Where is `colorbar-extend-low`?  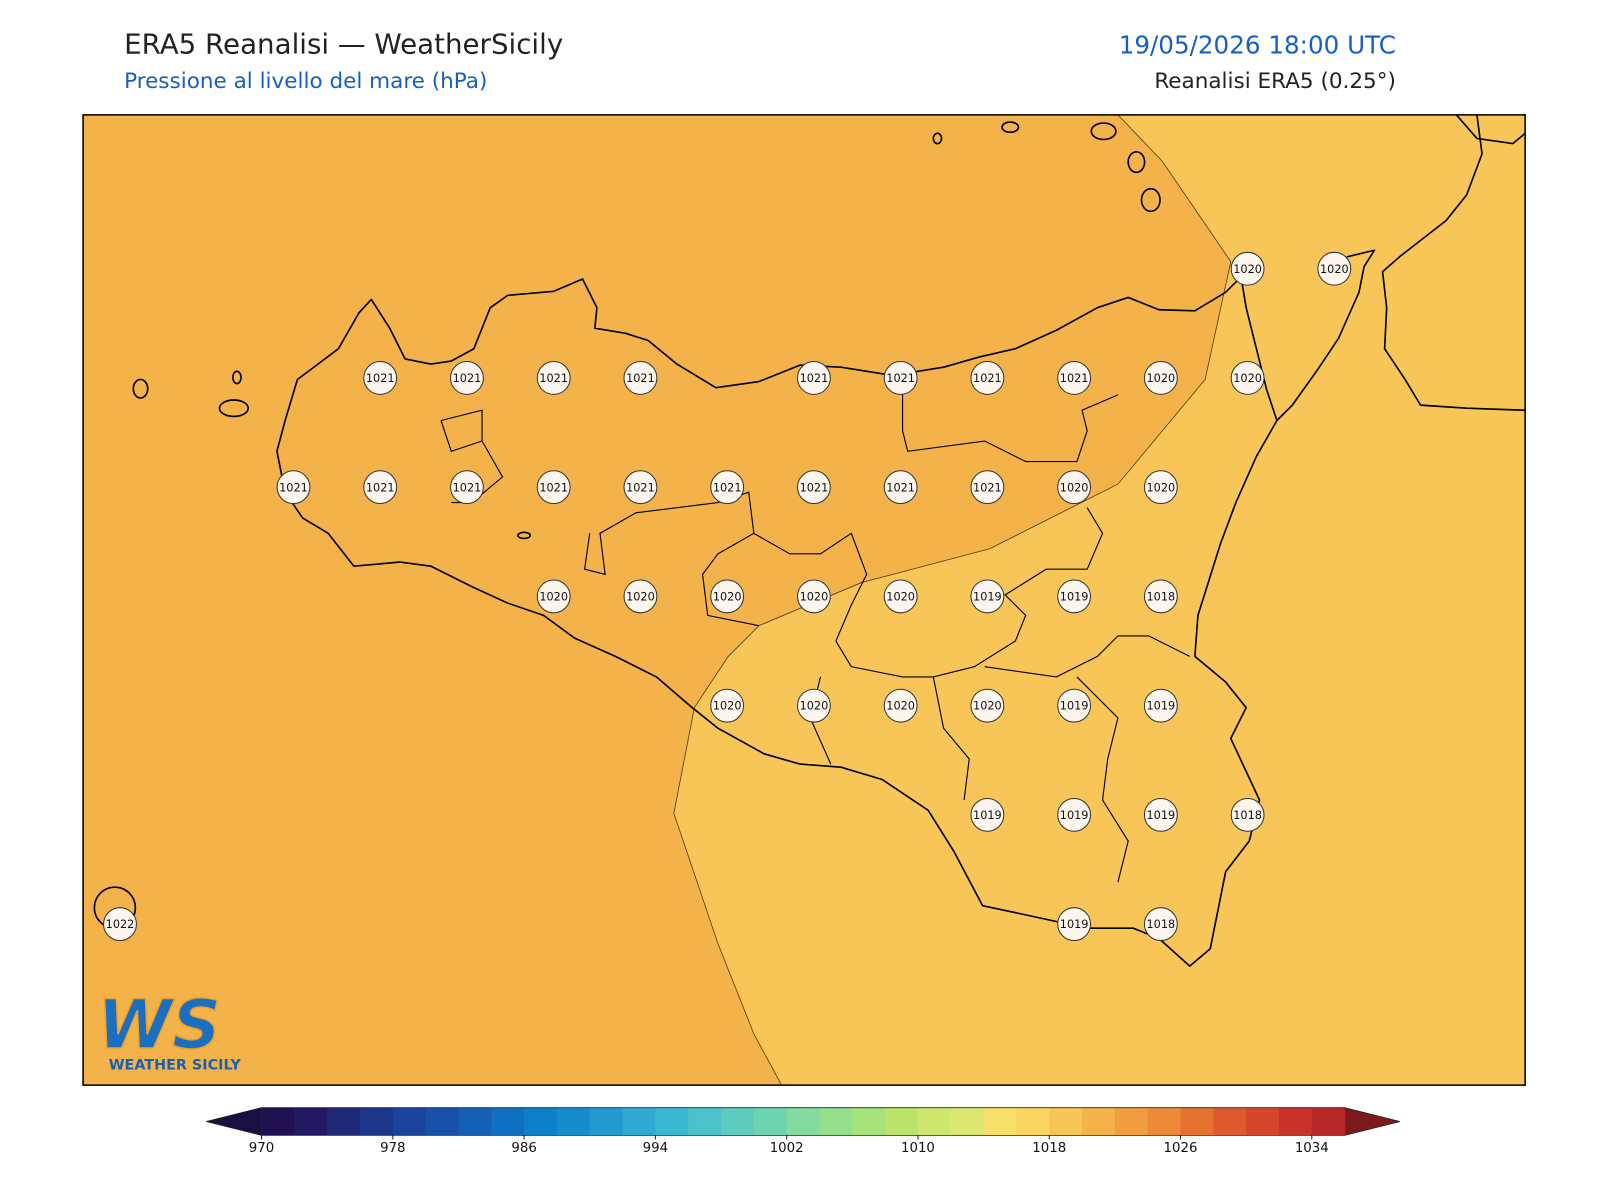
colorbar-extend-low is located at coordinates (234, 1121).